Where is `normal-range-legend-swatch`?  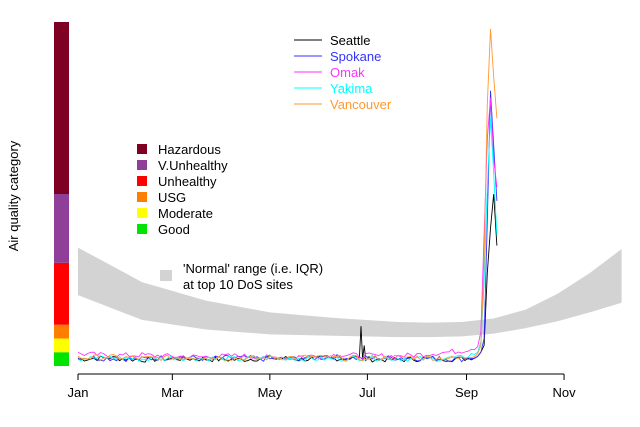 normal-range-legend-swatch is located at coordinates (166, 275).